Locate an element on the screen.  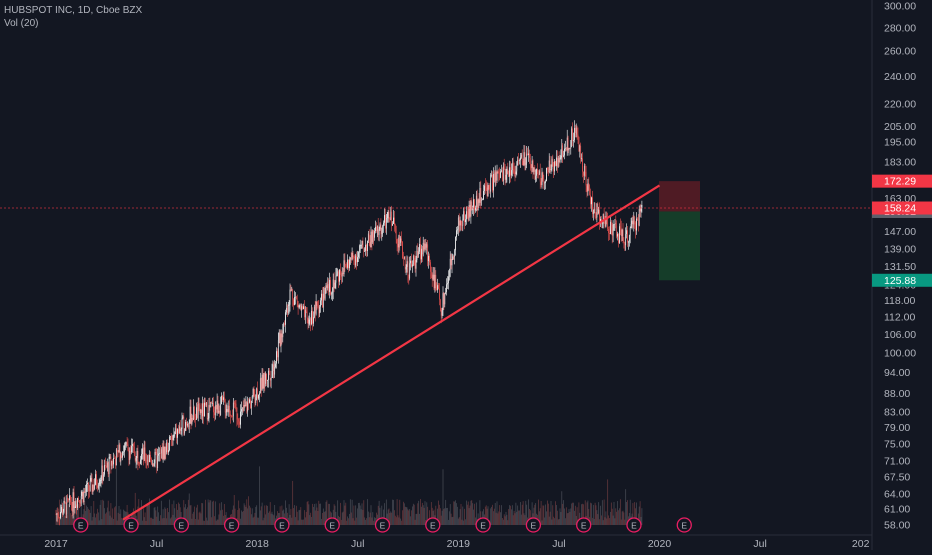
position-zones is located at coordinates (679, 231).